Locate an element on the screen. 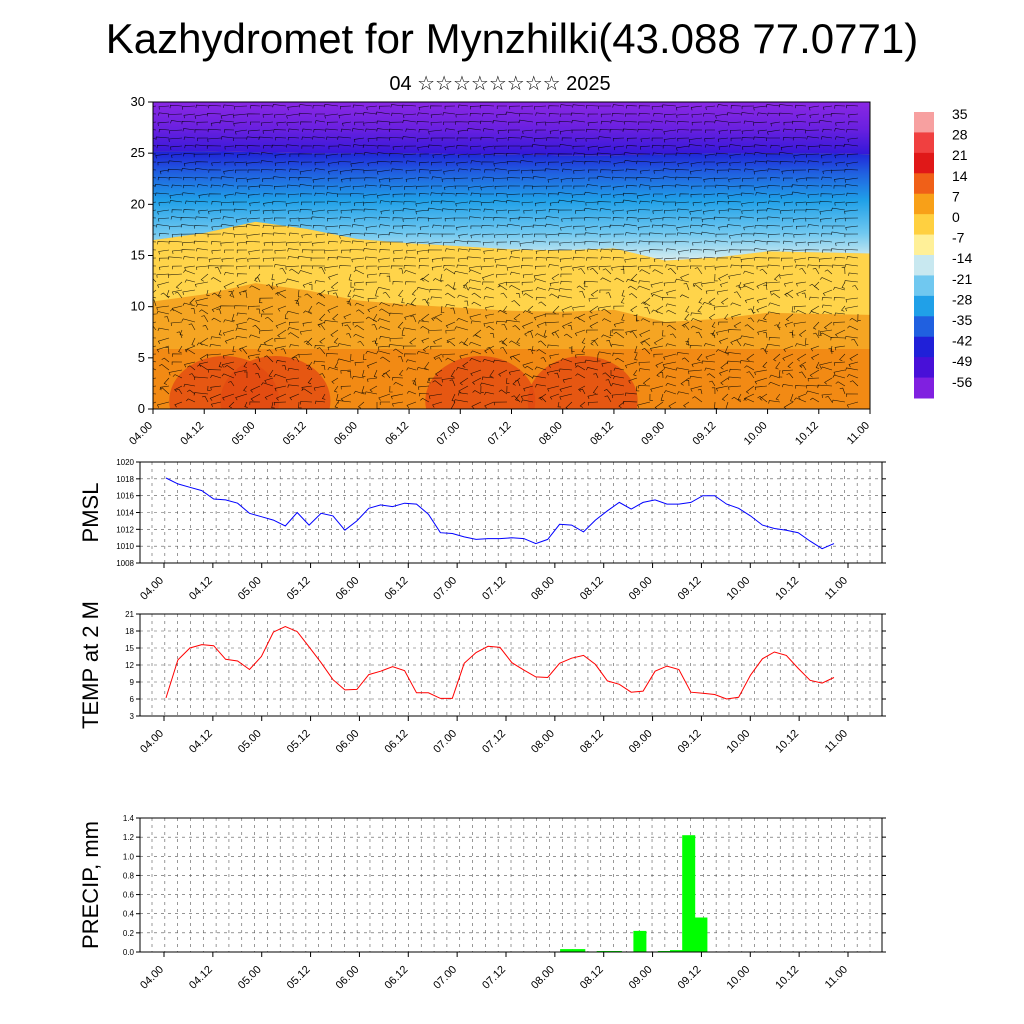 The image size is (1024, 1024). cross-y-tick-label: 20 is located at coordinates (138, 203).